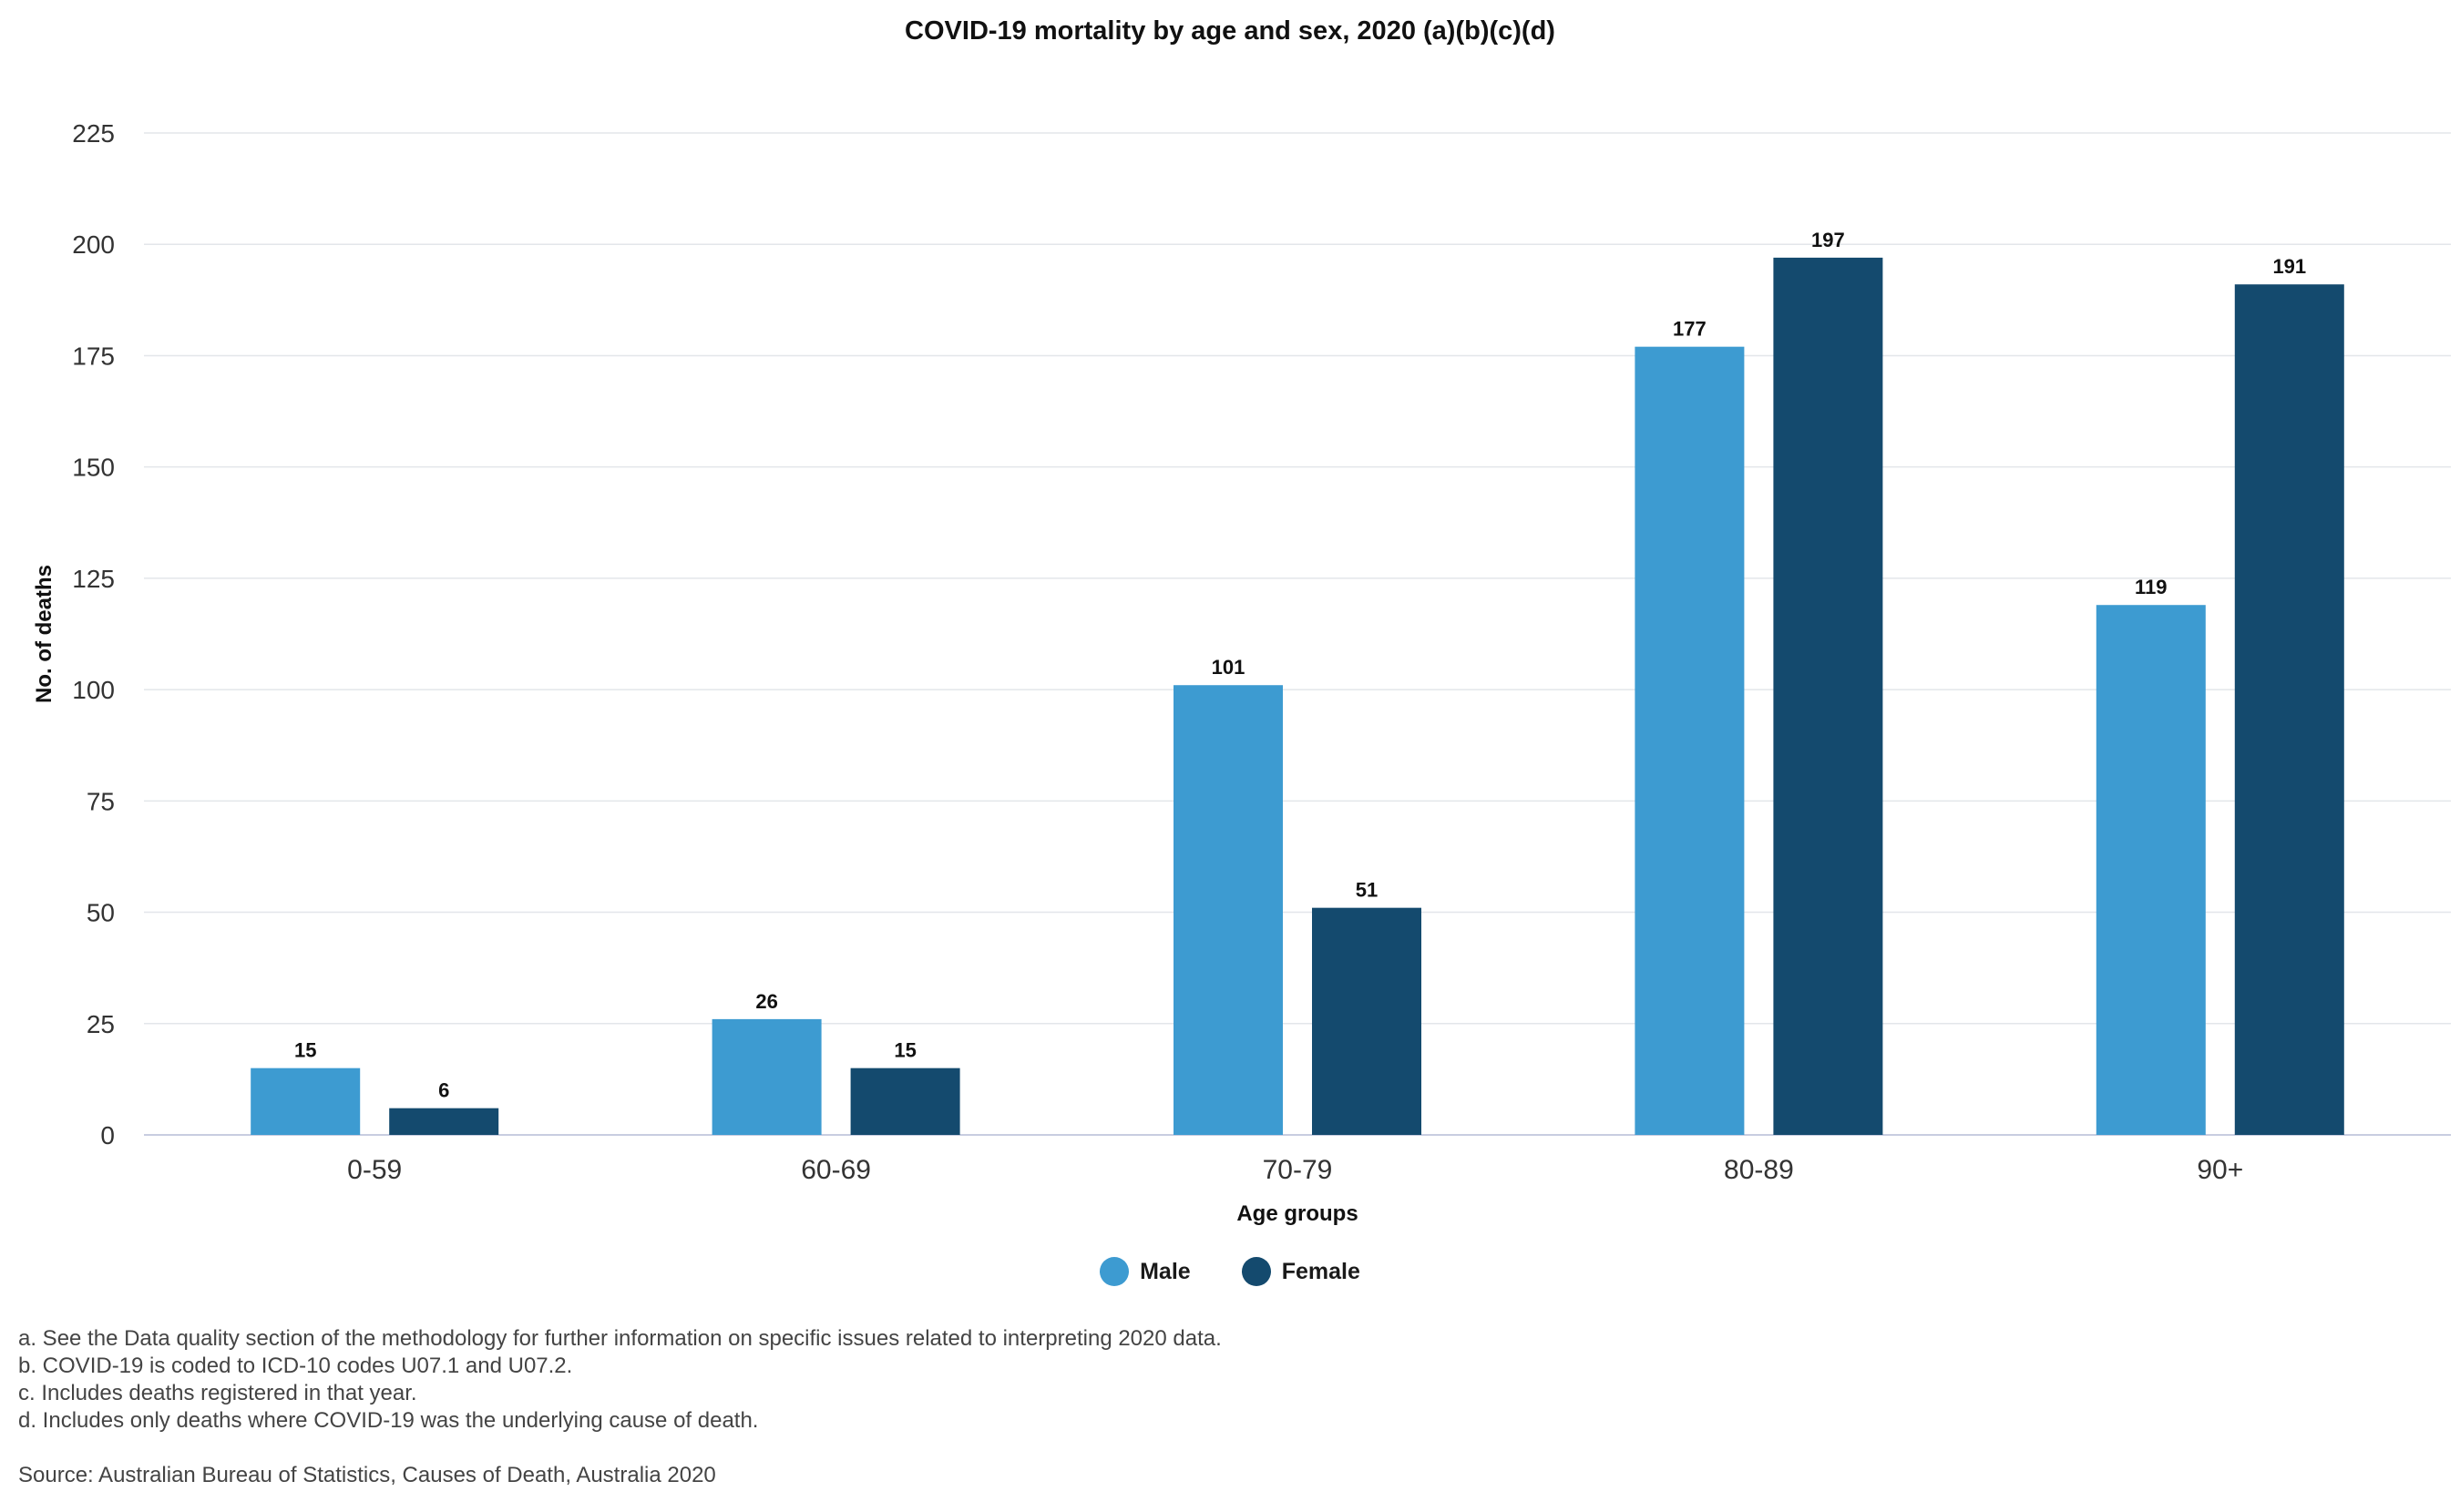 The height and width of the screenshot is (1512, 2460). Describe the element at coordinates (101, 1024) in the screenshot. I see `y-tick-label: 25` at that location.